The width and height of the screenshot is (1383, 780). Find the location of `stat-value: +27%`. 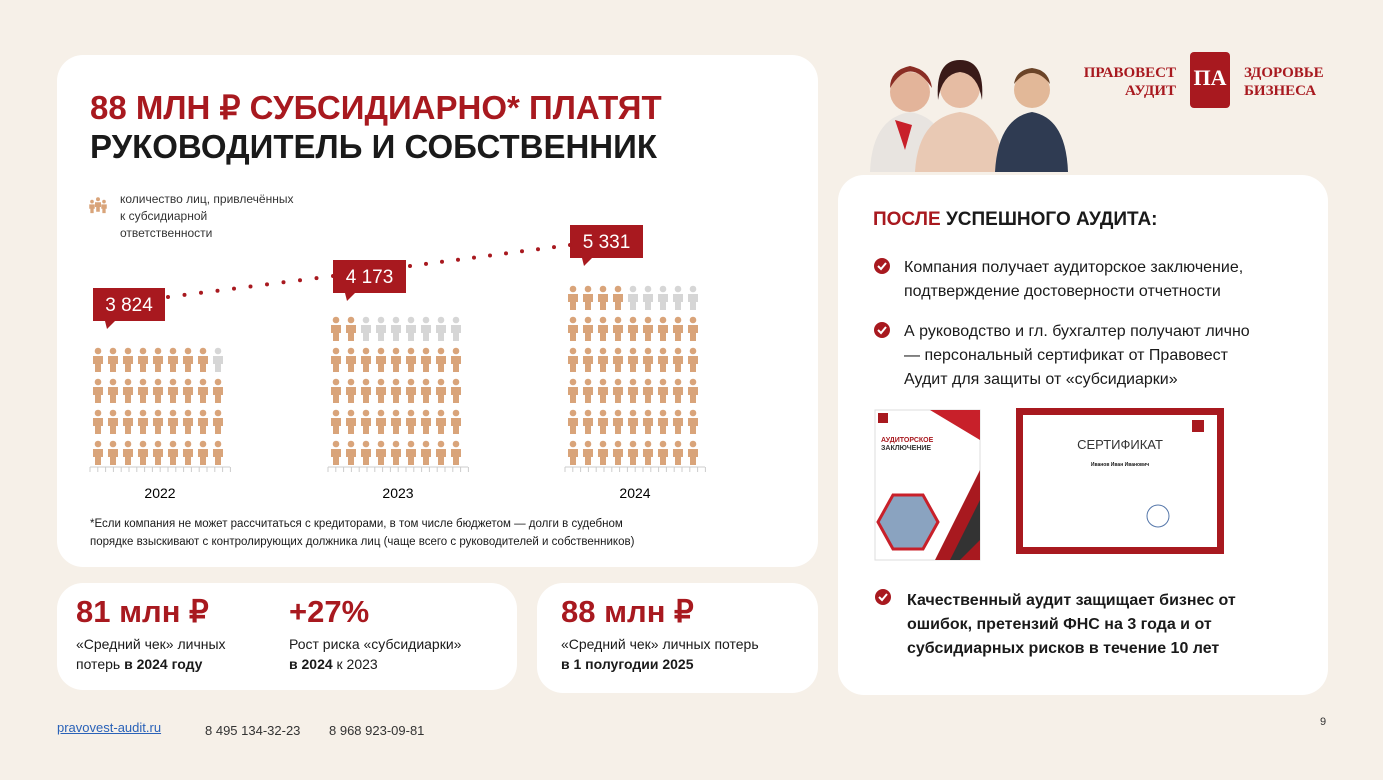

stat-value: +27% is located at coordinates (329, 611).